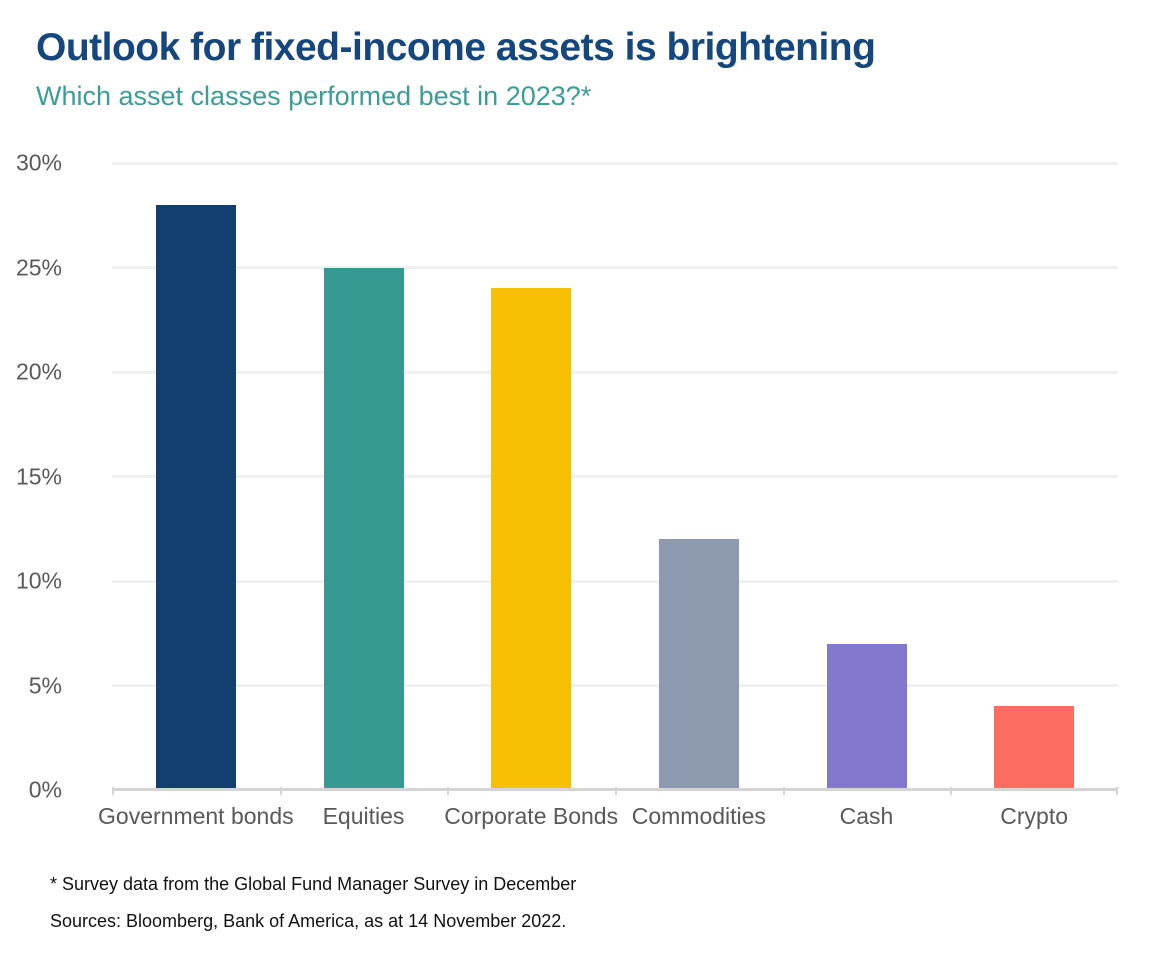 This screenshot has height=959, width=1154. What do you see at coordinates (531, 816) in the screenshot?
I see `x-axis-label-corporate-bonds: Corporate Bonds` at bounding box center [531, 816].